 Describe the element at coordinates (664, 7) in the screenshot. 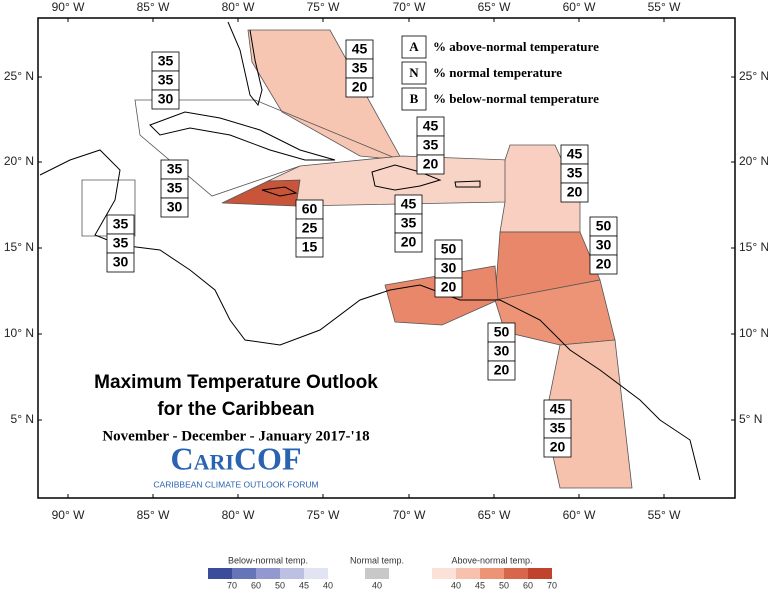

I see `lon-label-top: 55° W` at that location.